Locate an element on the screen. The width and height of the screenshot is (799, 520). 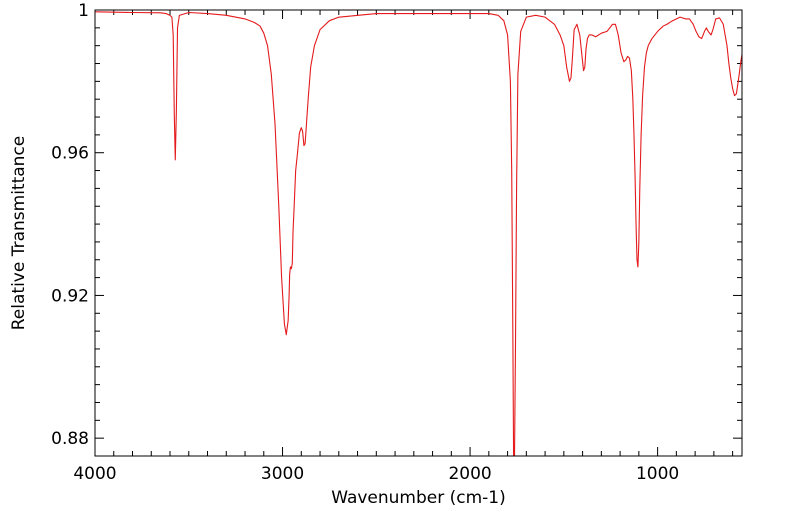
y-tick-labels: 0.88 0.92 0.96 1 is located at coordinates (70, 225).